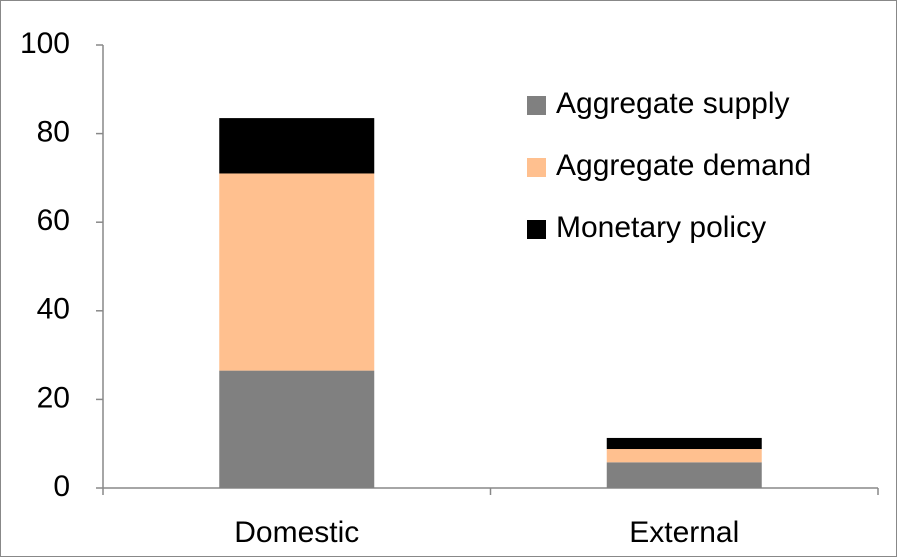 This screenshot has height=557, width=897. I want to click on y-tick-label: 100, so click(45, 43).